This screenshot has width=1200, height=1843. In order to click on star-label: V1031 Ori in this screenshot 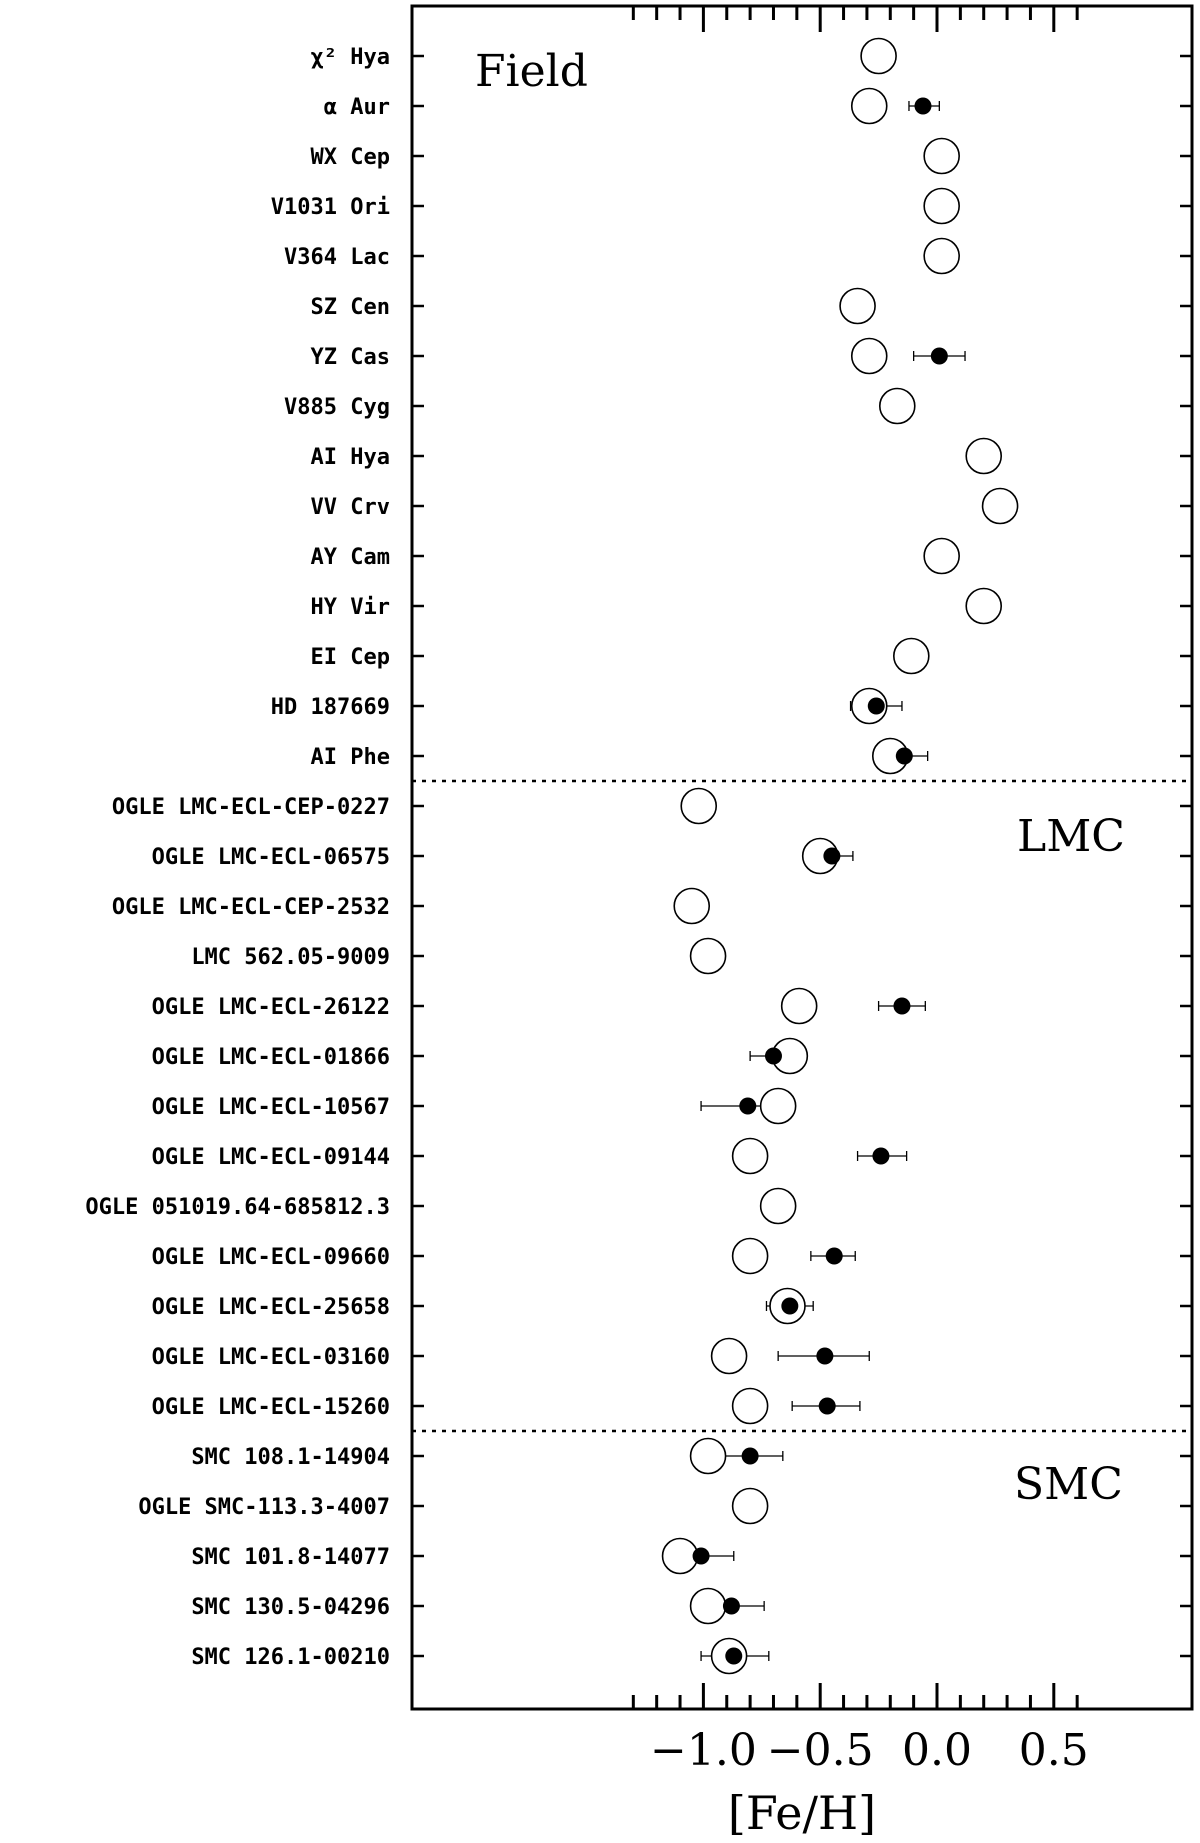, I will do `click(330, 207)`.